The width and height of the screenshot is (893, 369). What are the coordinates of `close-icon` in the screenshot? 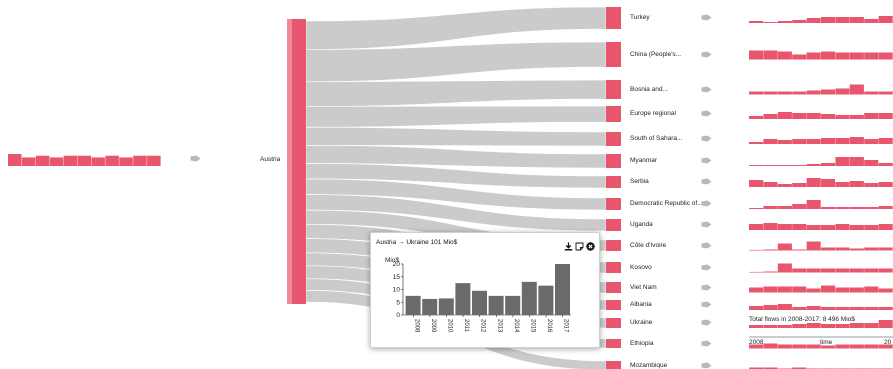 It's located at (590, 244).